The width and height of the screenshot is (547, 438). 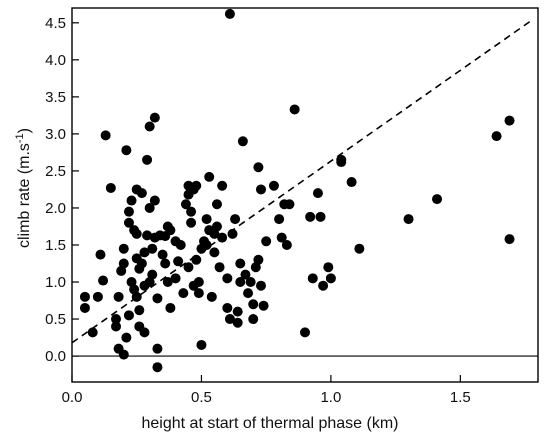 What do you see at coordinates (55, 171) in the screenshot?
I see `y-tick-label: 2.5` at bounding box center [55, 171].